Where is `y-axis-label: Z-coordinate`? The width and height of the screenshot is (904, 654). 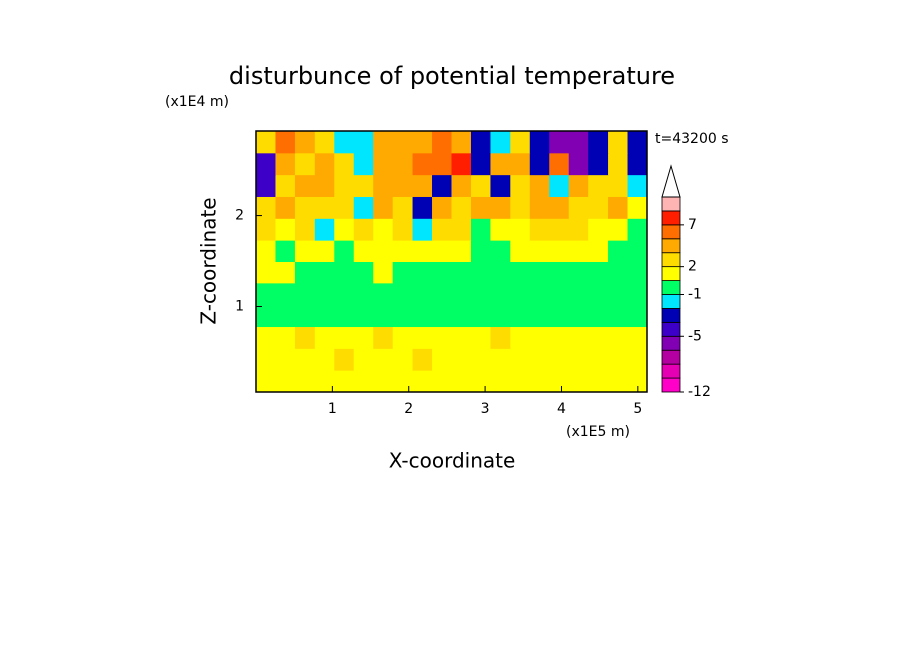
y-axis-label: Z-coordinate is located at coordinates (209, 260).